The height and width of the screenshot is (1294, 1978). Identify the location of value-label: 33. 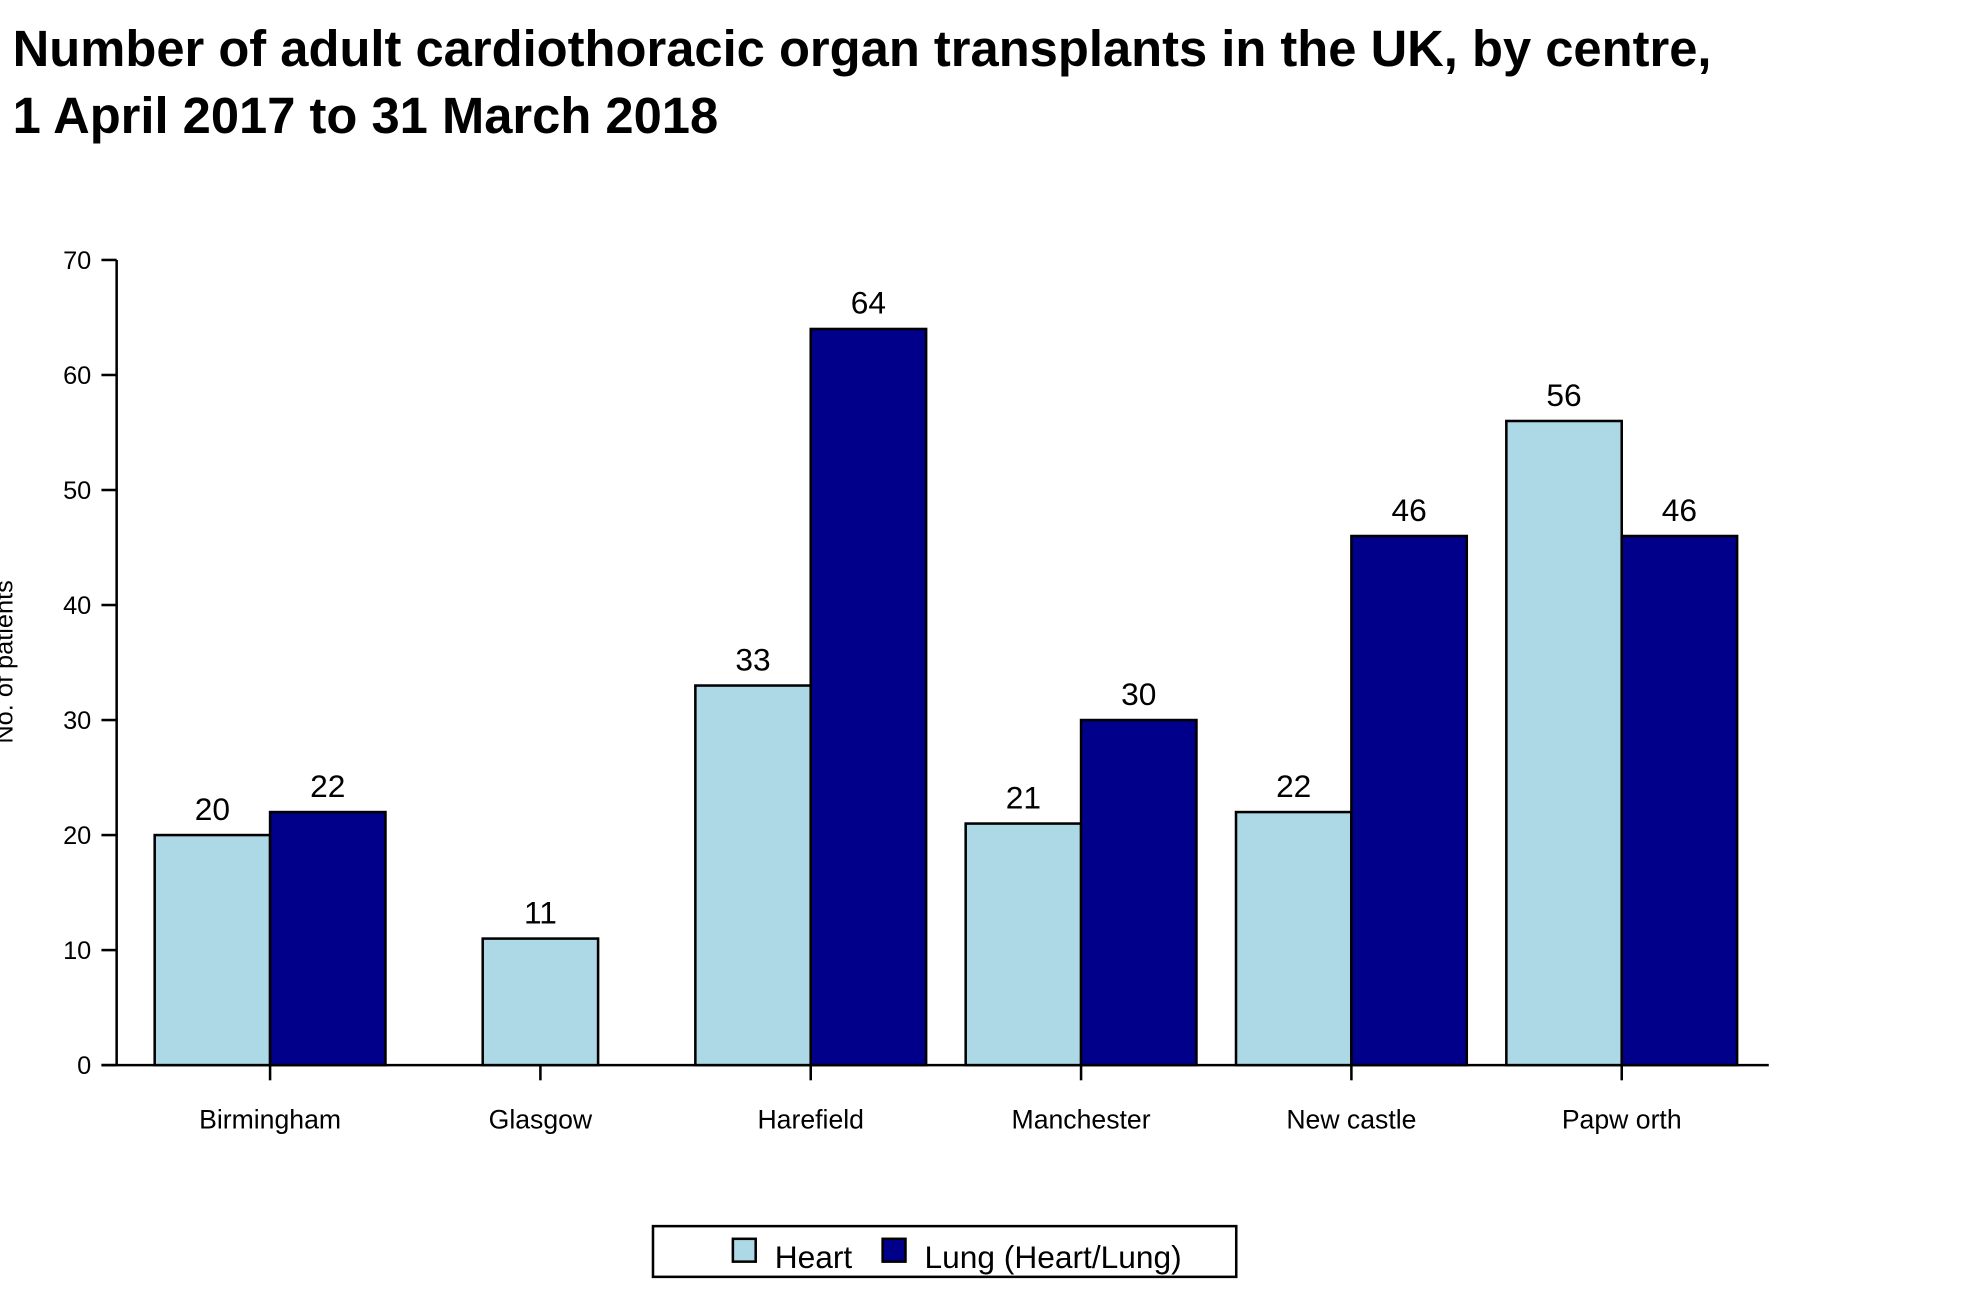
(752, 659).